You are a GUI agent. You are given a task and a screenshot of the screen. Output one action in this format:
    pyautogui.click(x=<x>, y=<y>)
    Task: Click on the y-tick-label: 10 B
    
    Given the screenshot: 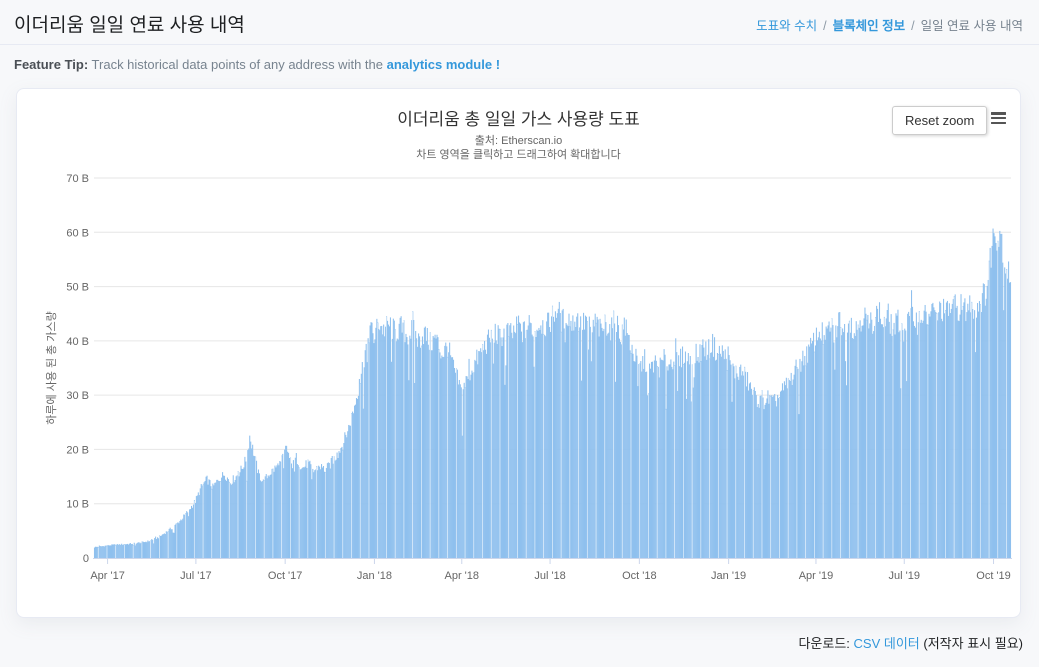 What is the action you would take?
    pyautogui.click(x=77, y=505)
    